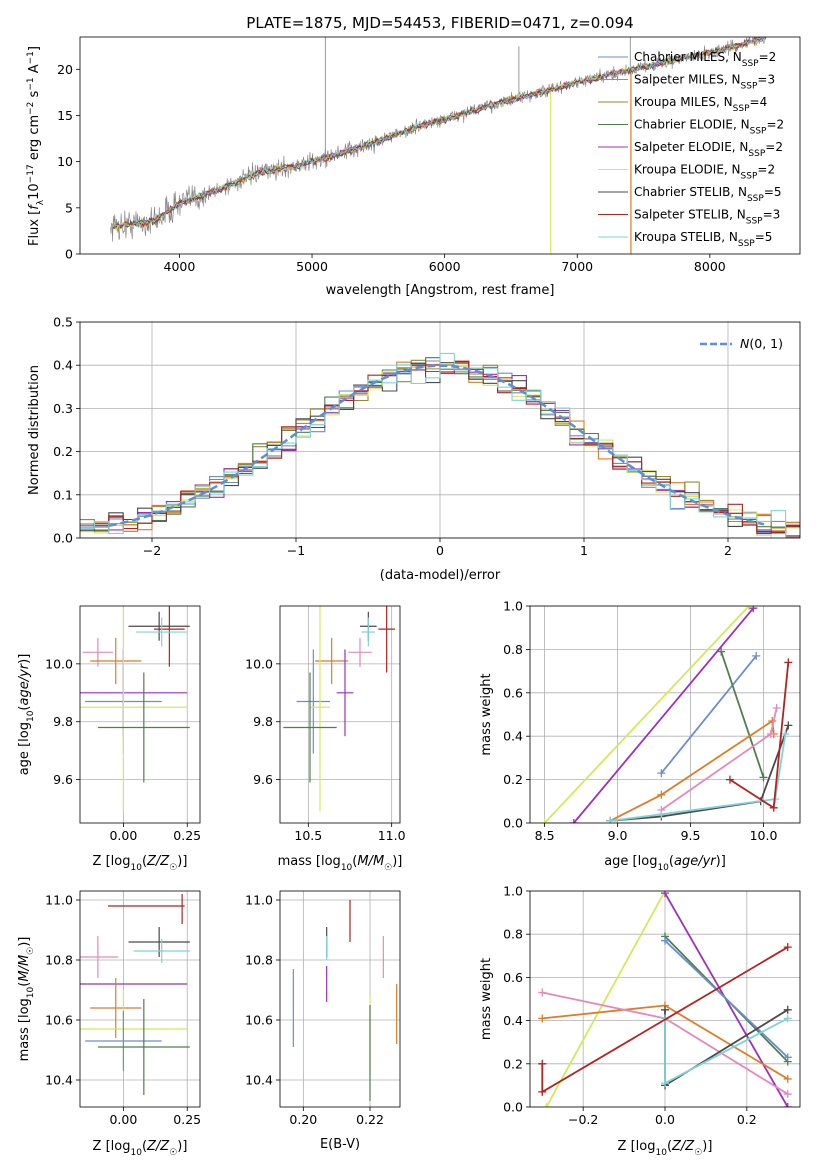 This screenshot has width=819, height=1170. What do you see at coordinates (690, 215) in the screenshot?
I see `label-part: Salpeter STELIB, N` at bounding box center [690, 215].